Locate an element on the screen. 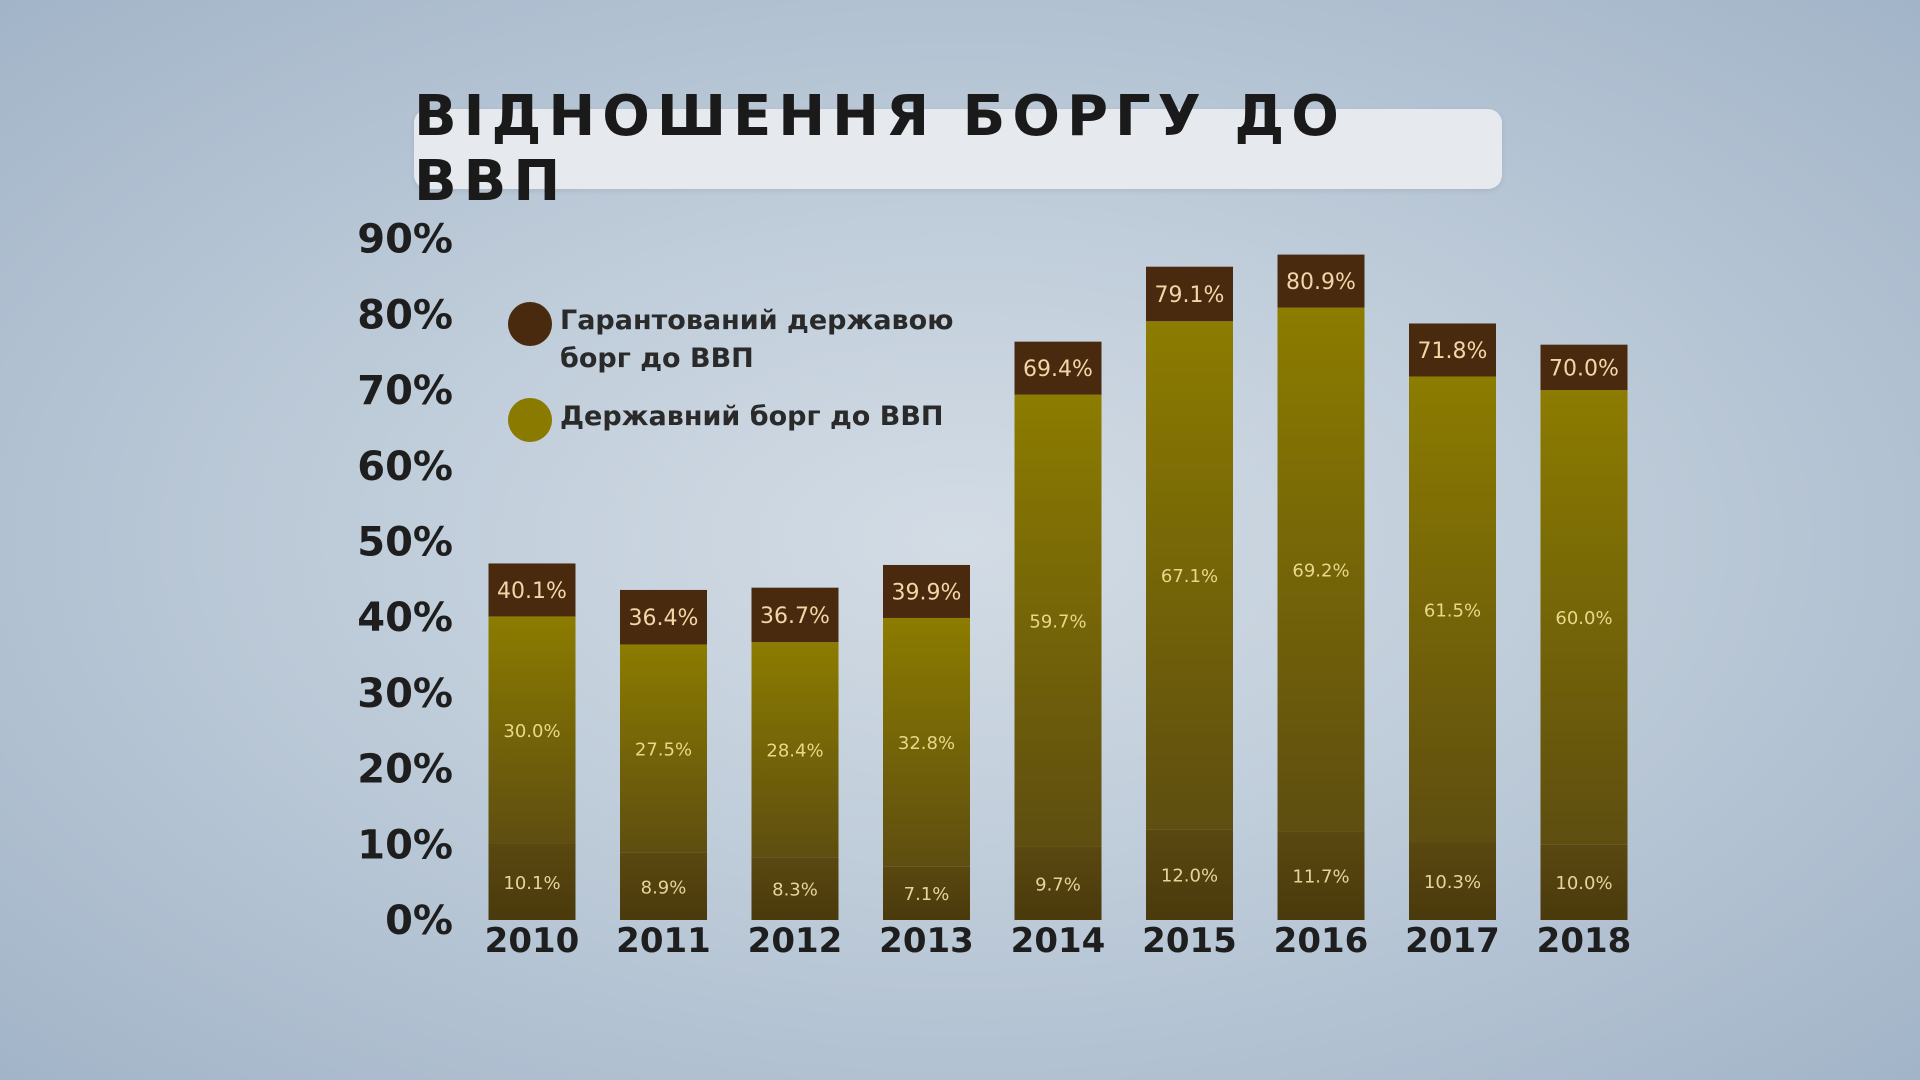 This screenshot has height=1080, width=1920. bar-group: 10.3% 61.5% 71.8% is located at coordinates (1452, 621).